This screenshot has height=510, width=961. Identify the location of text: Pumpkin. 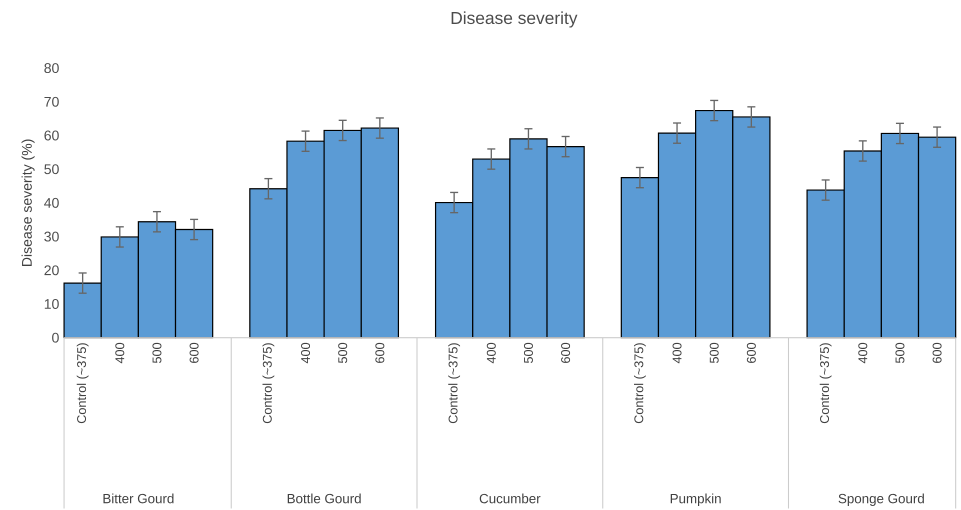
(695, 499).